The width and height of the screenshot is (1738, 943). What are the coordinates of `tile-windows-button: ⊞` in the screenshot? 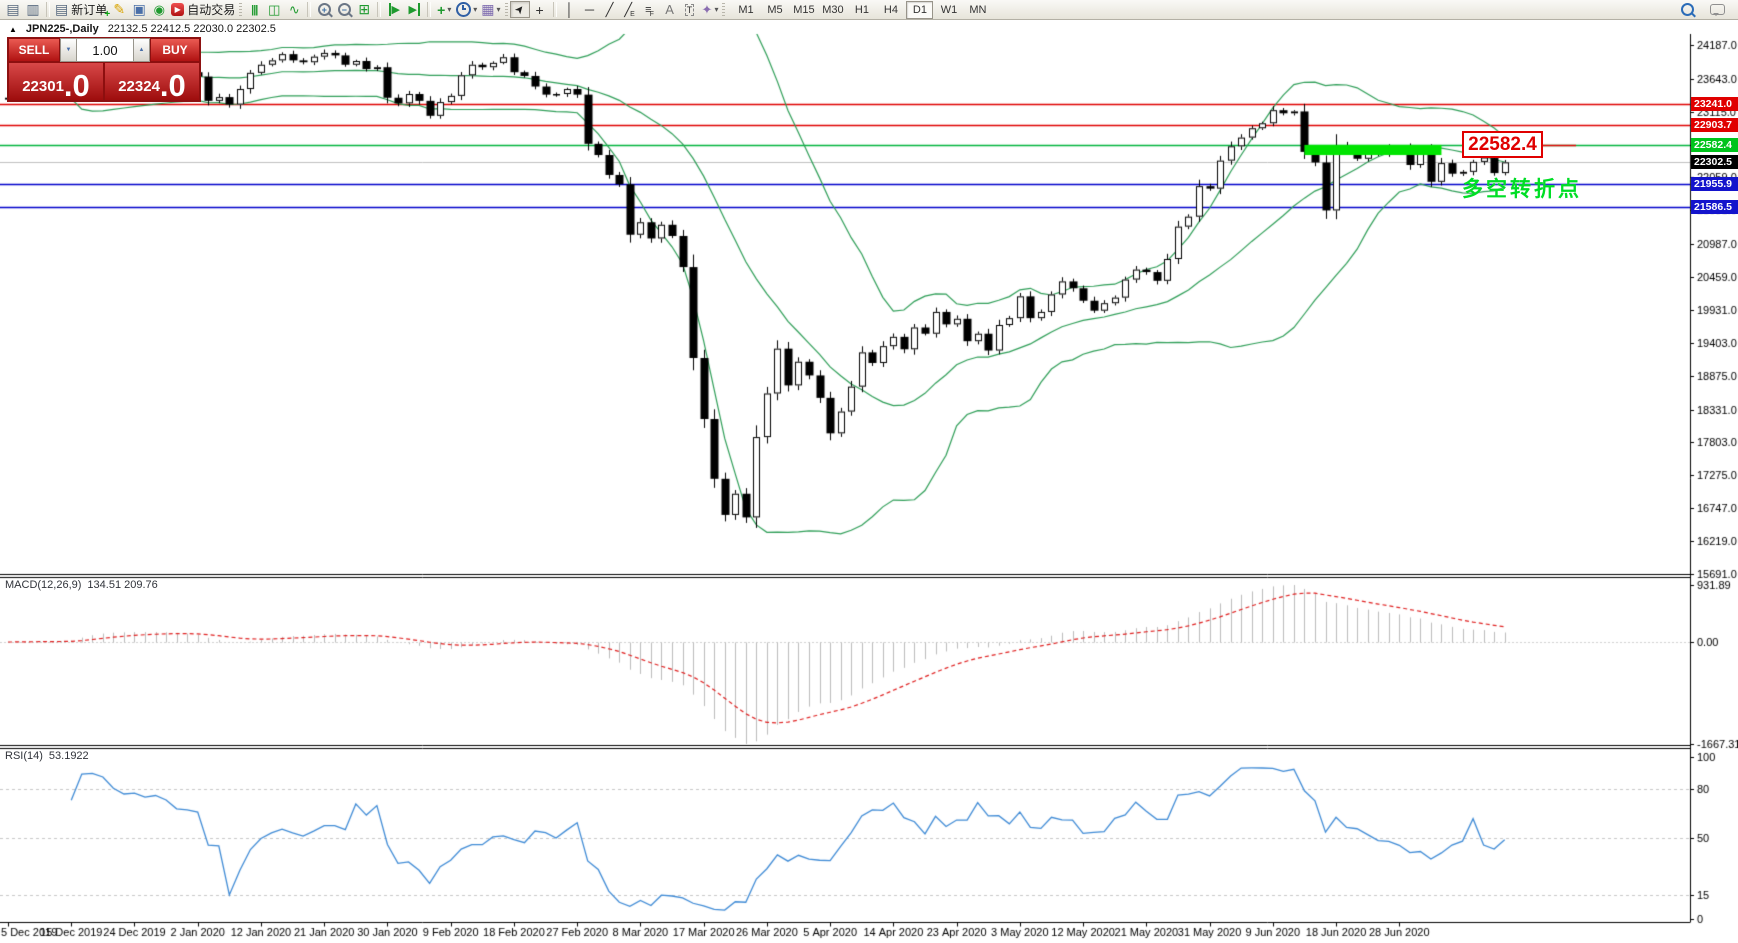 It's located at (364, 9).